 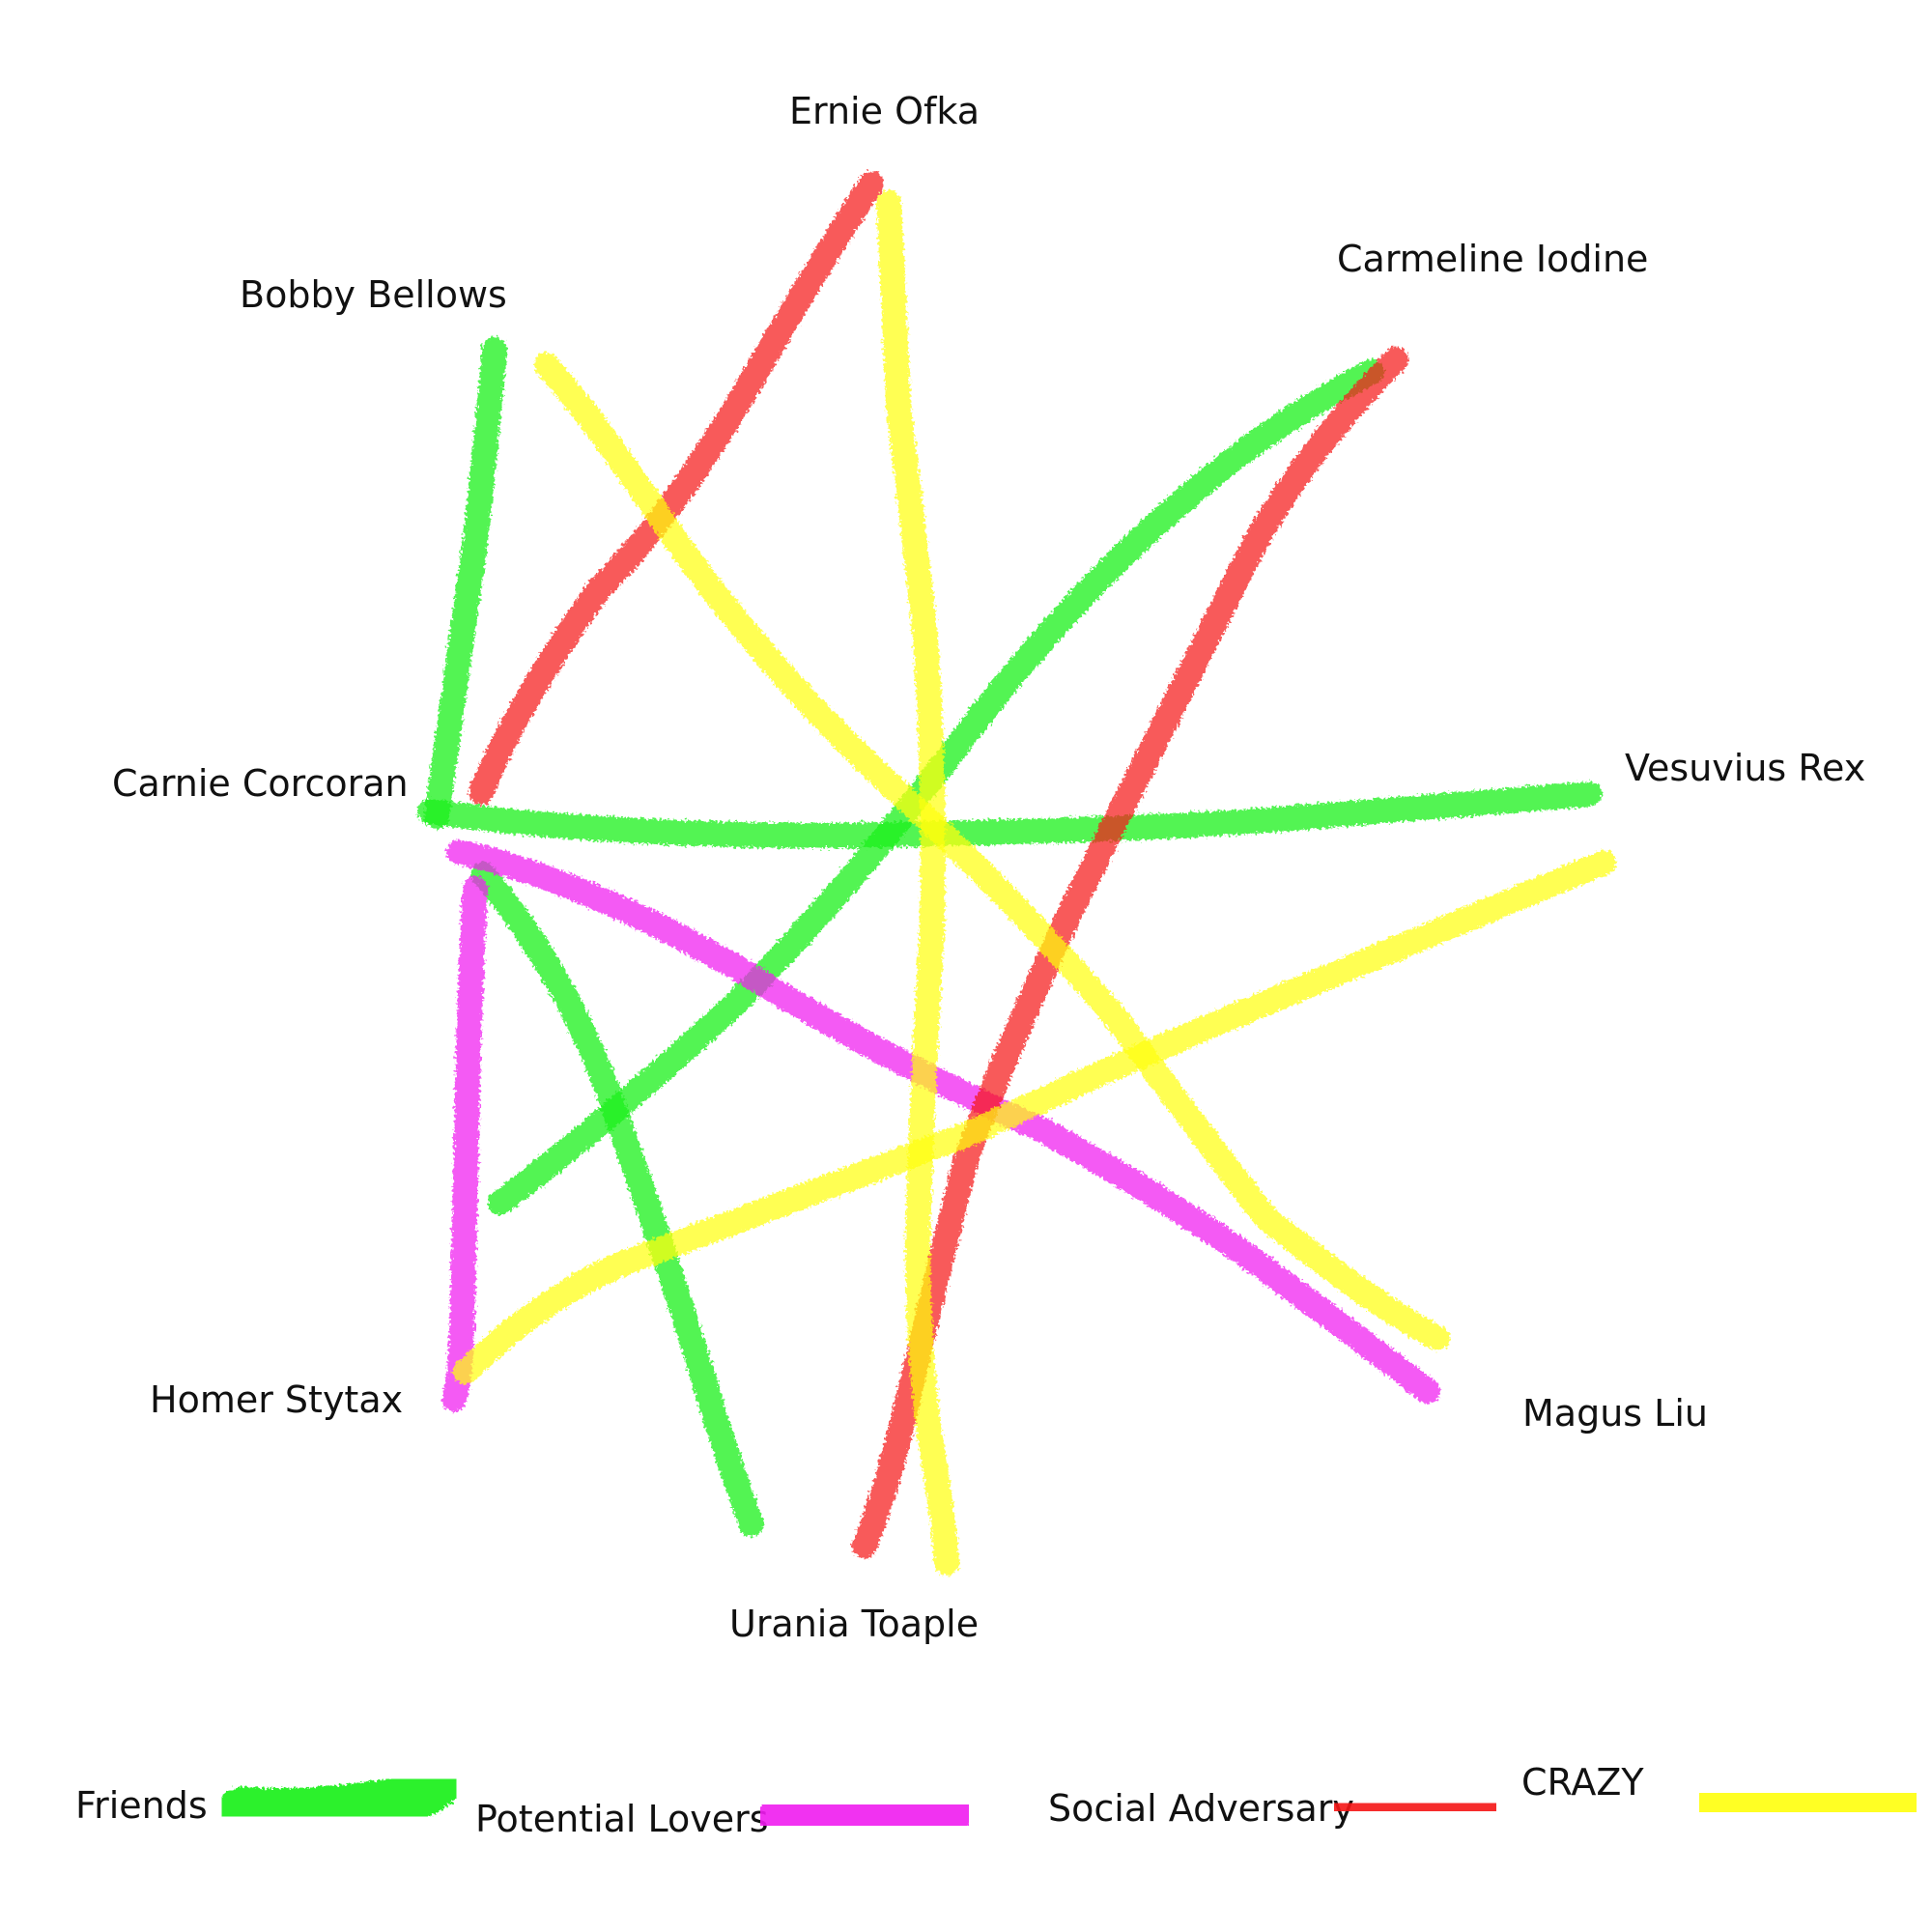 I want to click on legend-label-potential-lovers: Potential Lovers, so click(x=622, y=1819).